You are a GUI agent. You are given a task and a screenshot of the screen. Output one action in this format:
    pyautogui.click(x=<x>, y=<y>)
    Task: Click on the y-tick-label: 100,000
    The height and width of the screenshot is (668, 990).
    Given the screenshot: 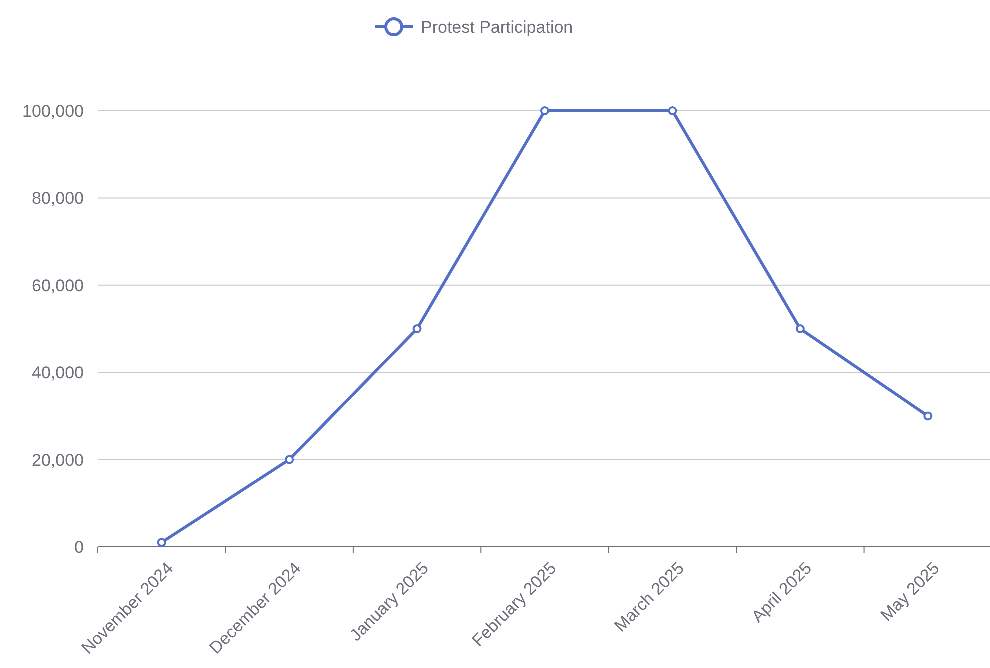 What is the action you would take?
    pyautogui.click(x=53, y=111)
    